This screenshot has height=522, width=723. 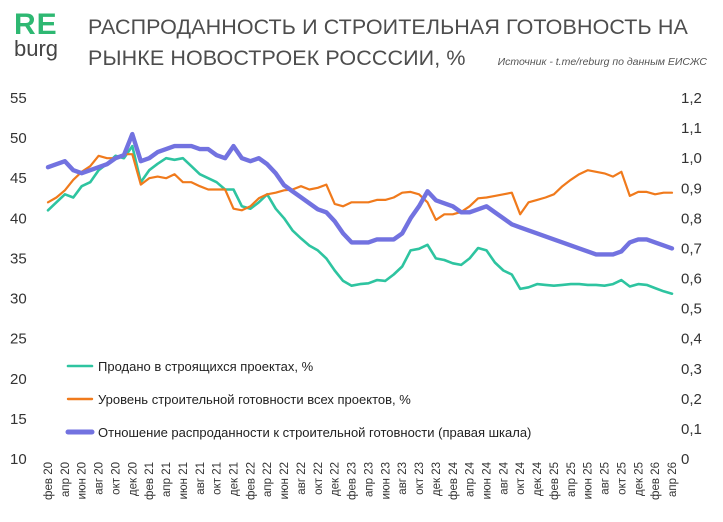 I want to click on x-tick-label: окт 24, so click(x=521, y=477).